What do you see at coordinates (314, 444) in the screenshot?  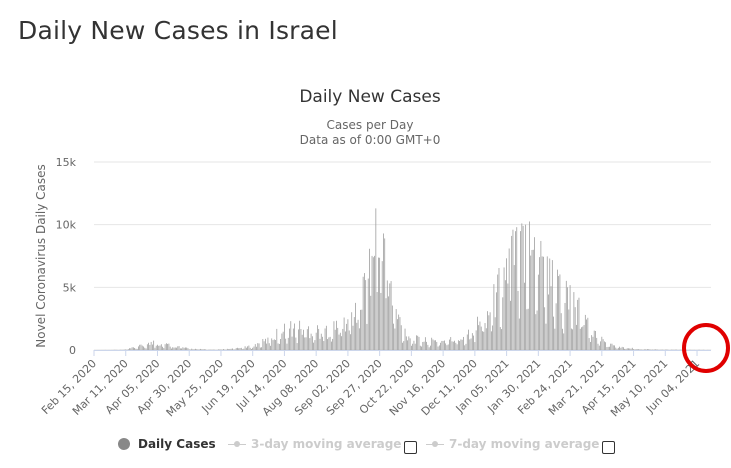 I see `legend-item-3-day-average: 3-day moving average` at bounding box center [314, 444].